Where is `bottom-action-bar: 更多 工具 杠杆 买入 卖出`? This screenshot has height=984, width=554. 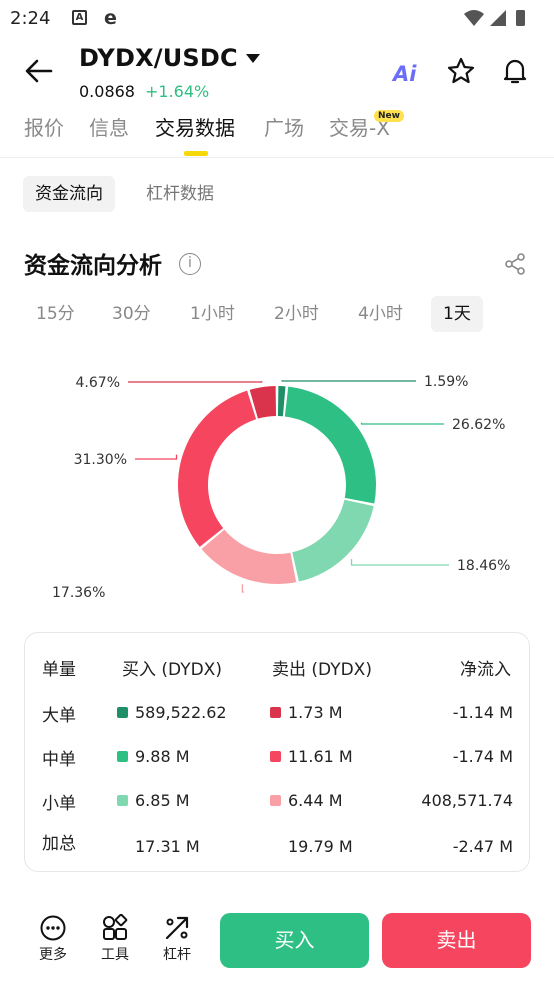
bottom-action-bar: 更多 工具 杠杆 买入 卖出 is located at coordinates (277, 945).